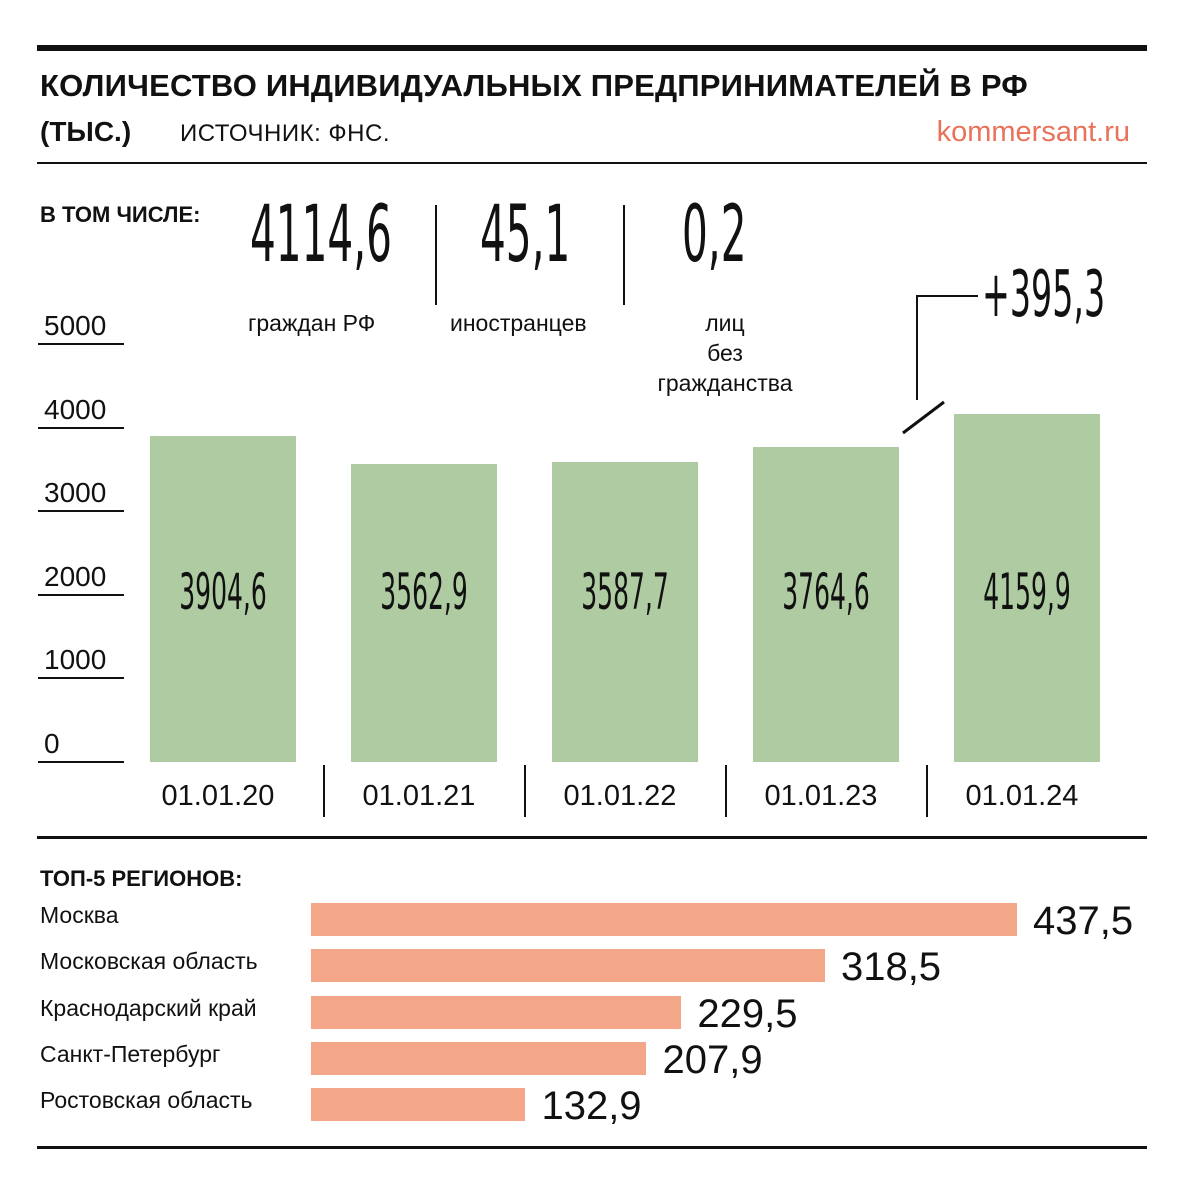  What do you see at coordinates (592, 48) in the screenshot?
I see `top-rule` at bounding box center [592, 48].